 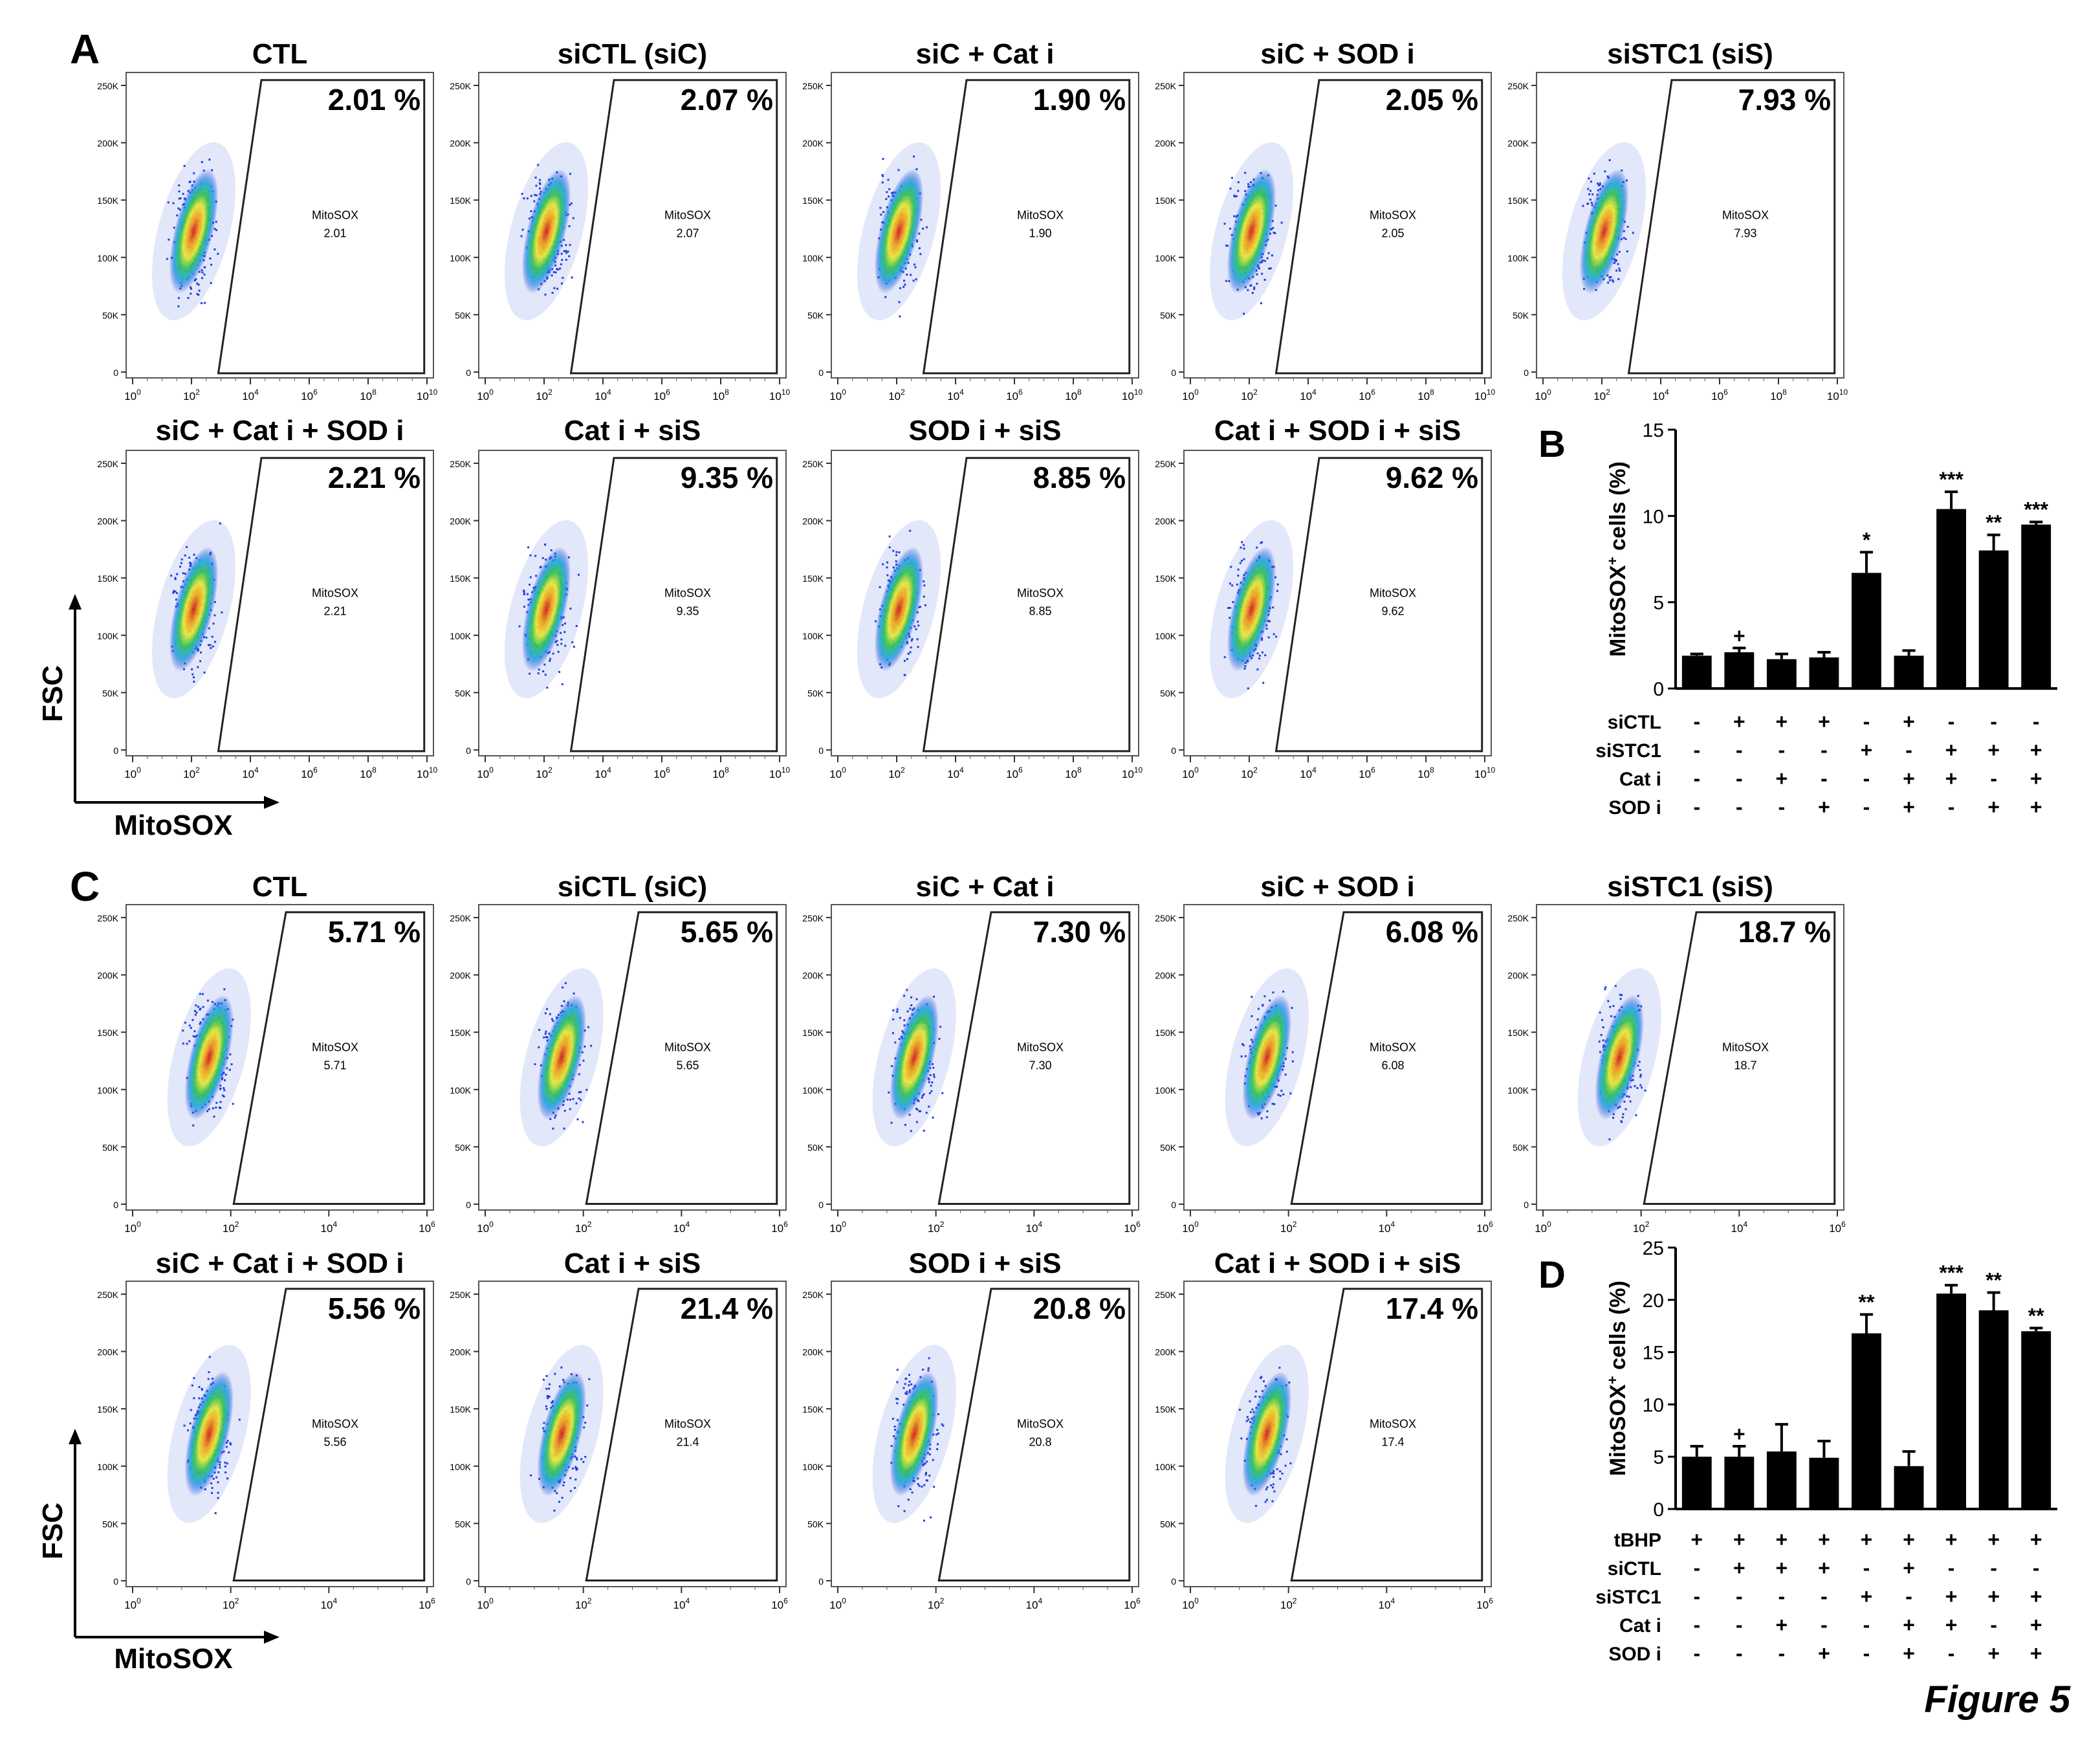 What do you see at coordinates (1040, 1443) in the screenshot?
I see `gate-value-label: 20.8` at bounding box center [1040, 1443].